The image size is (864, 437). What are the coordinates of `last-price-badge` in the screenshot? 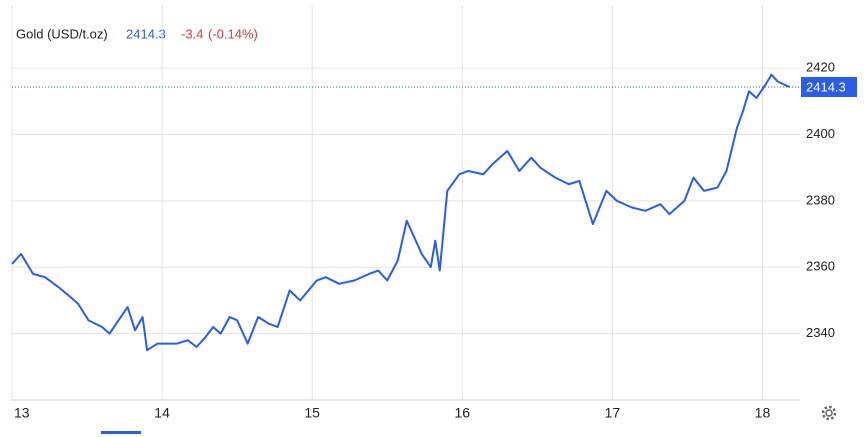 It's located at (829, 86).